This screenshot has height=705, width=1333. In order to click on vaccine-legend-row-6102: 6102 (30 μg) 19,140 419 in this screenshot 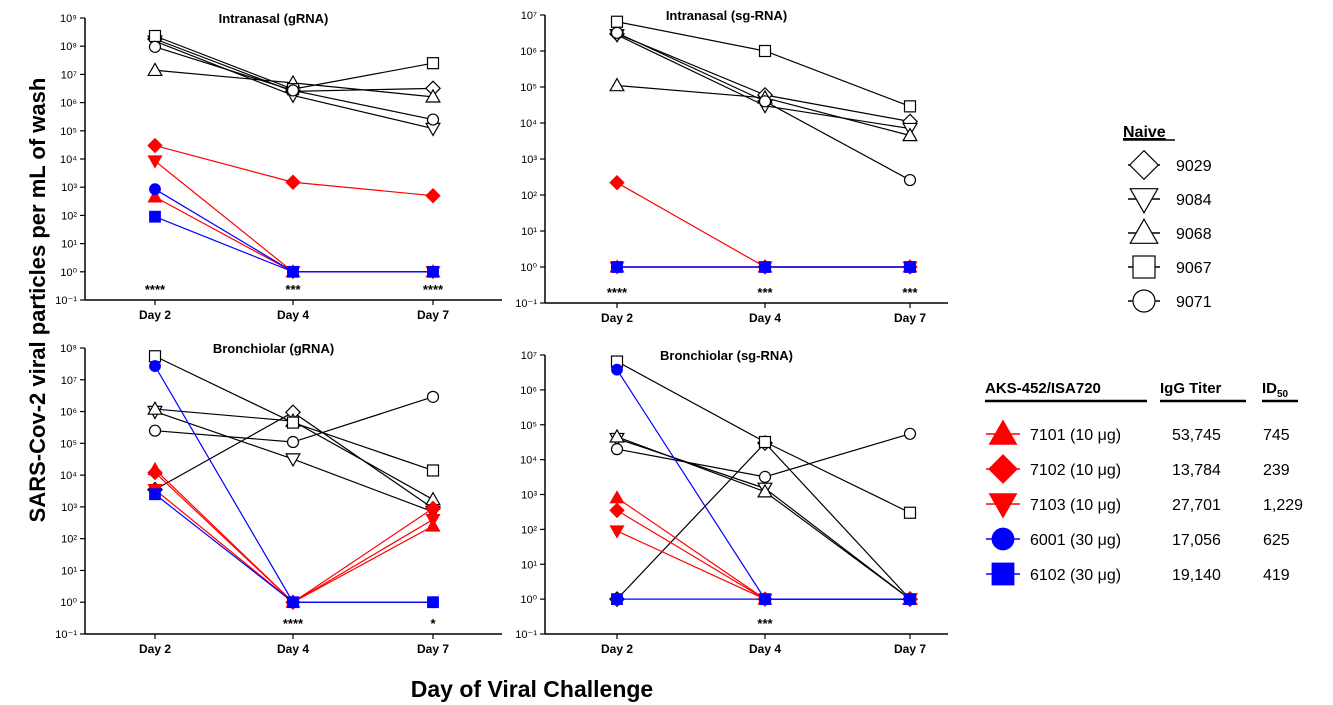, I will do `click(1138, 574)`.